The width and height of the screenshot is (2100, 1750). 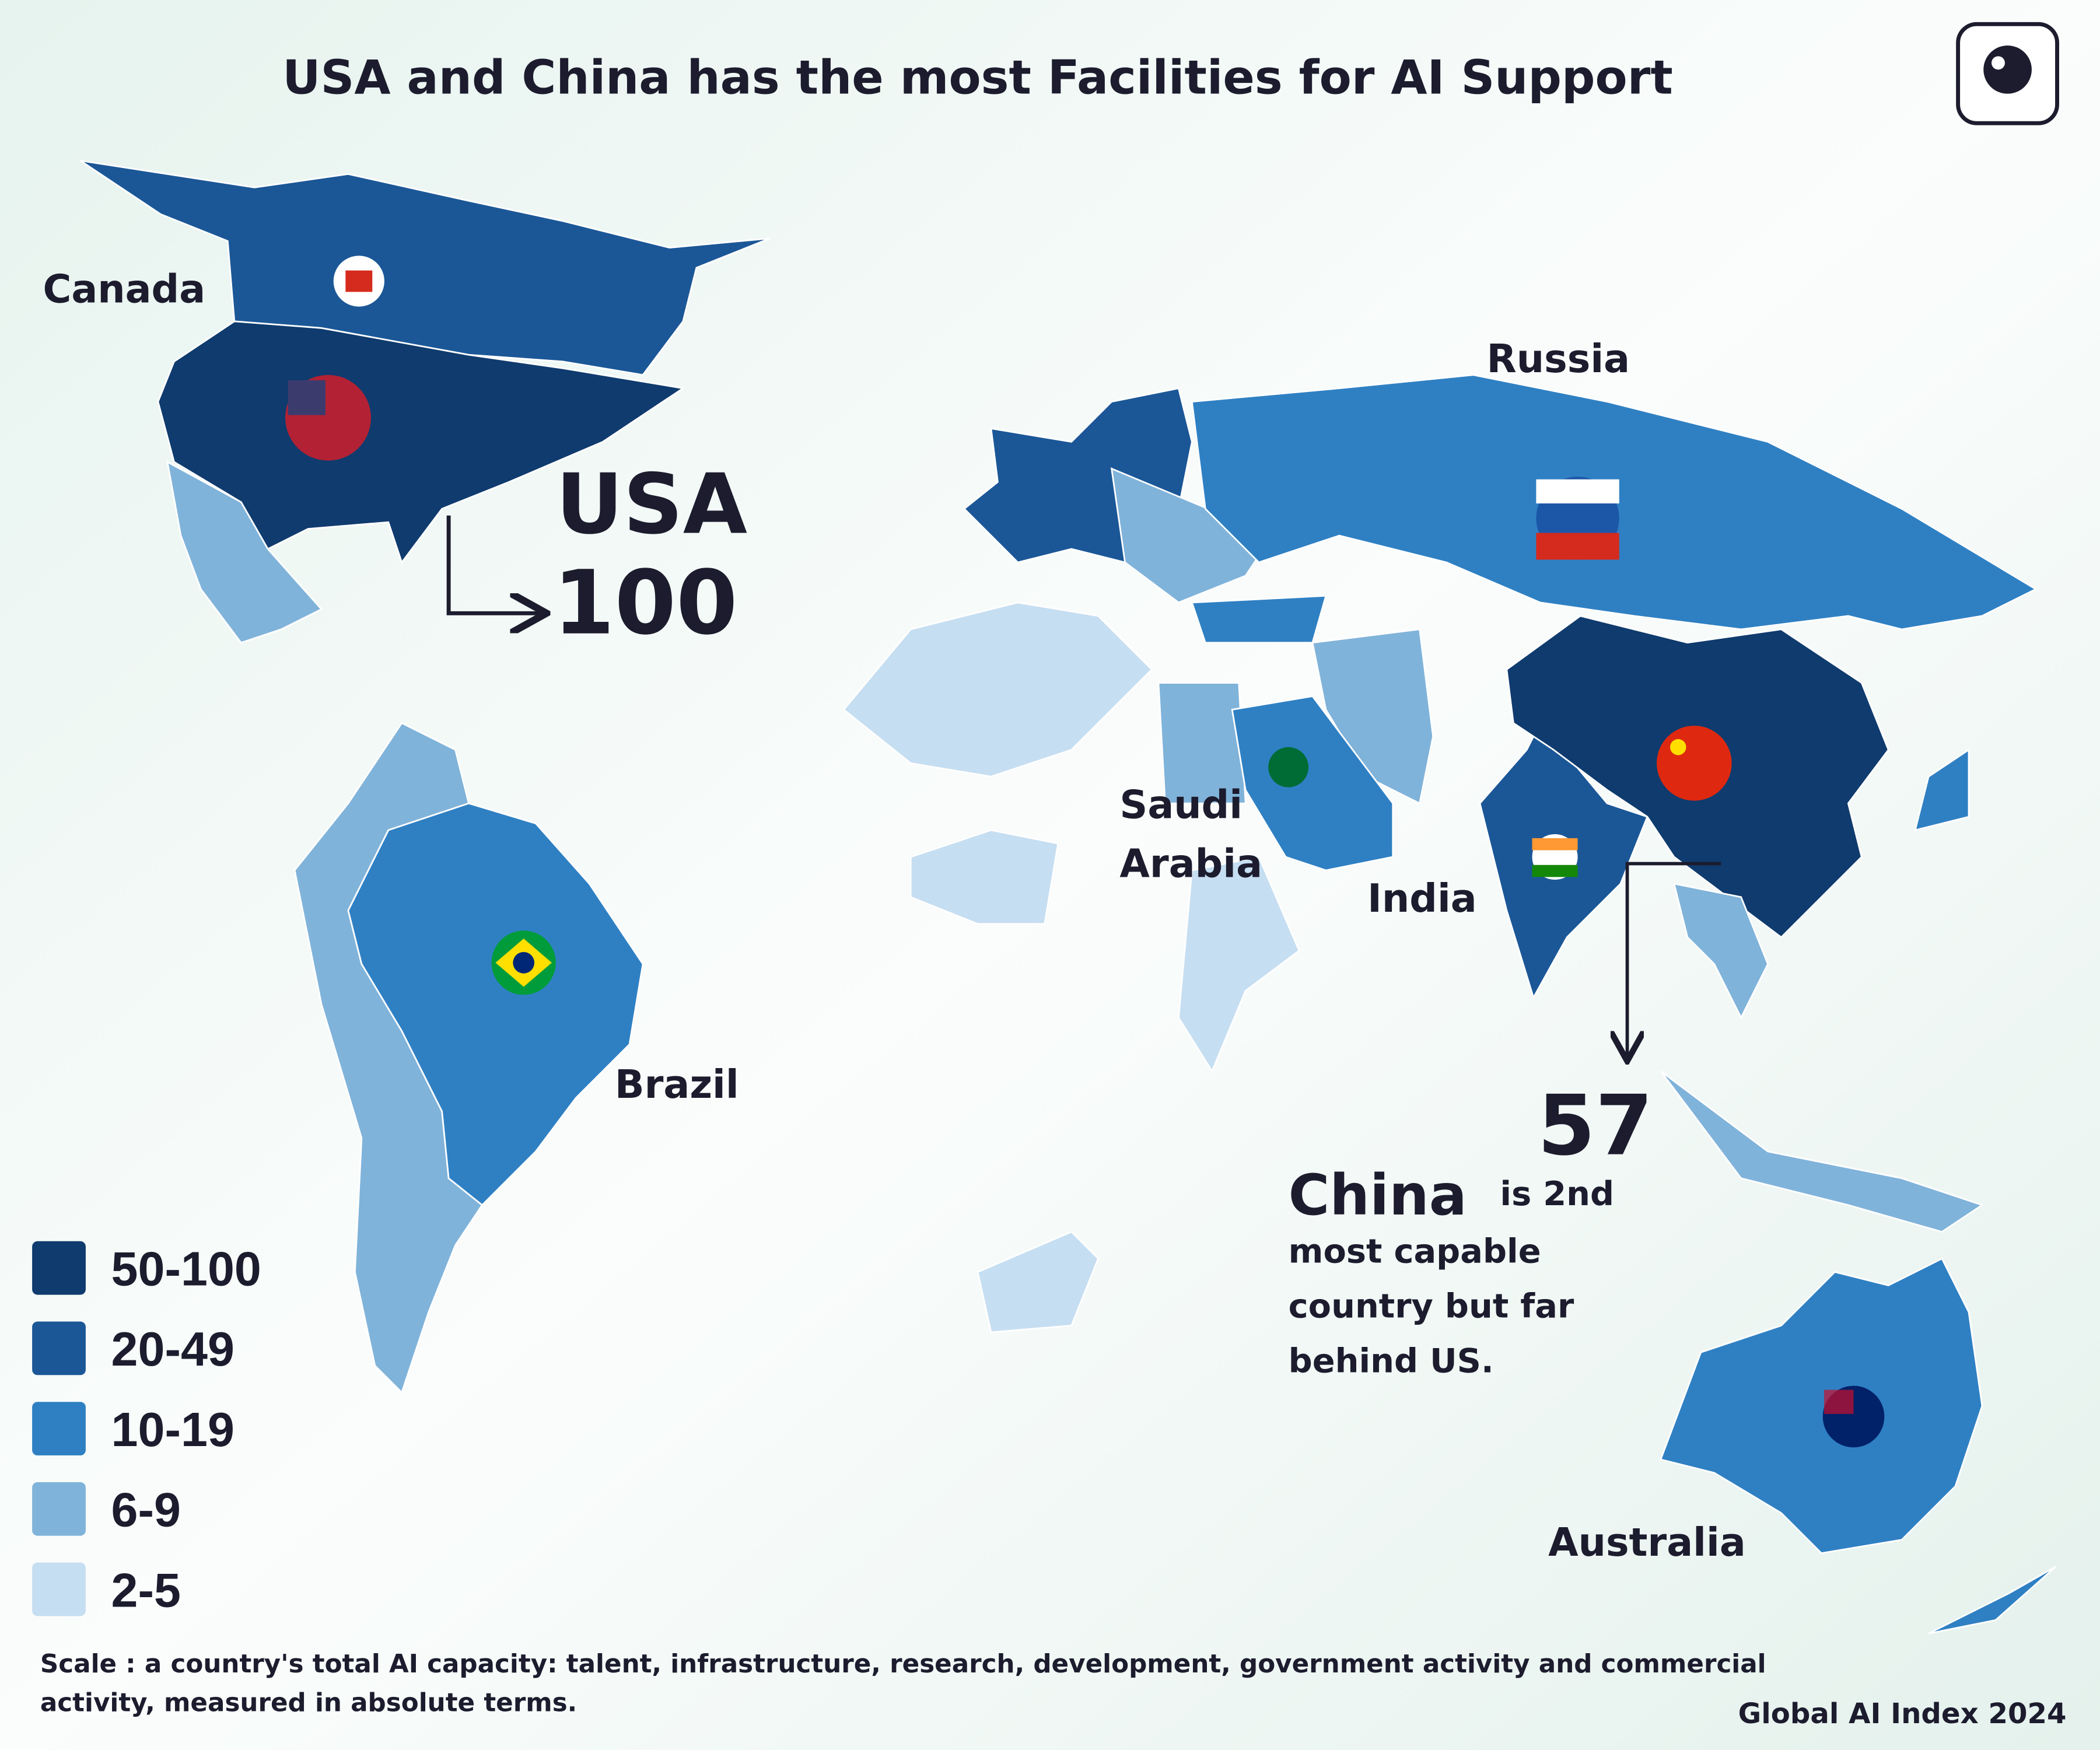 I want to click on china-note: most capable, so click(x=1415, y=1251).